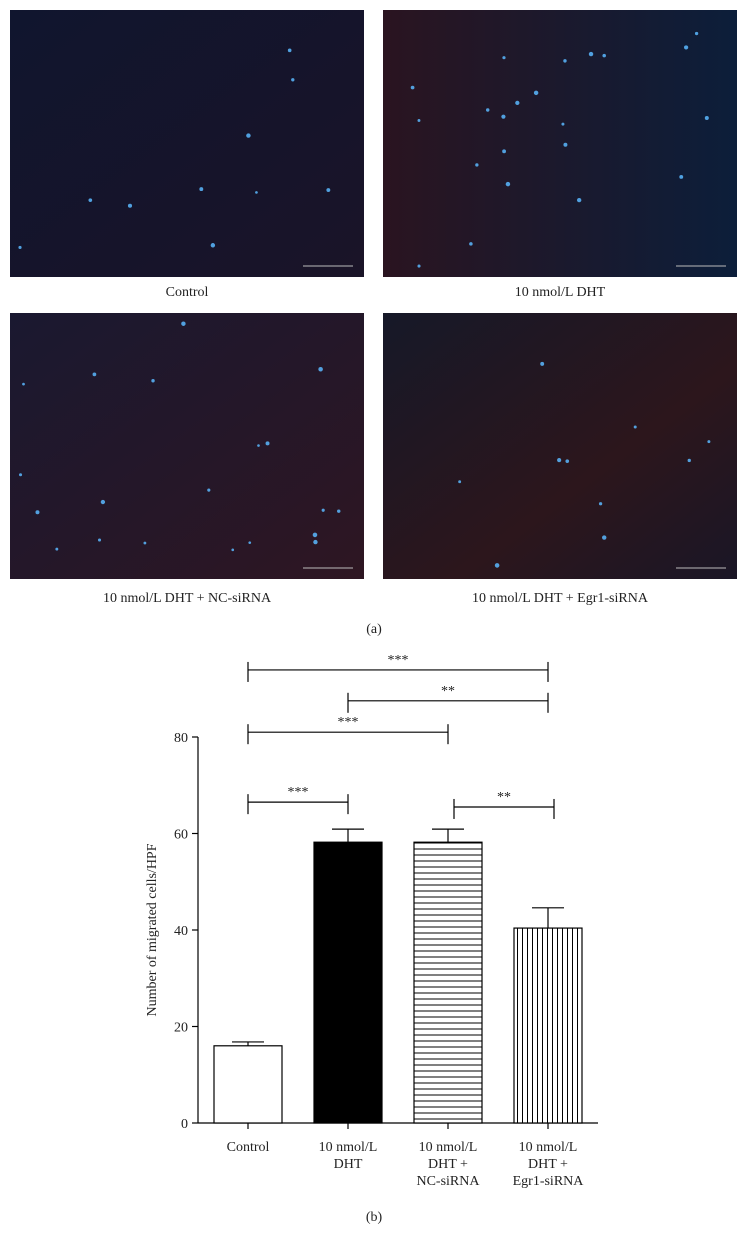 This screenshot has height=1234, width=748. Describe the element at coordinates (152, 929) in the screenshot. I see `y-axis-label: Number of migrated cells/HPF` at that location.